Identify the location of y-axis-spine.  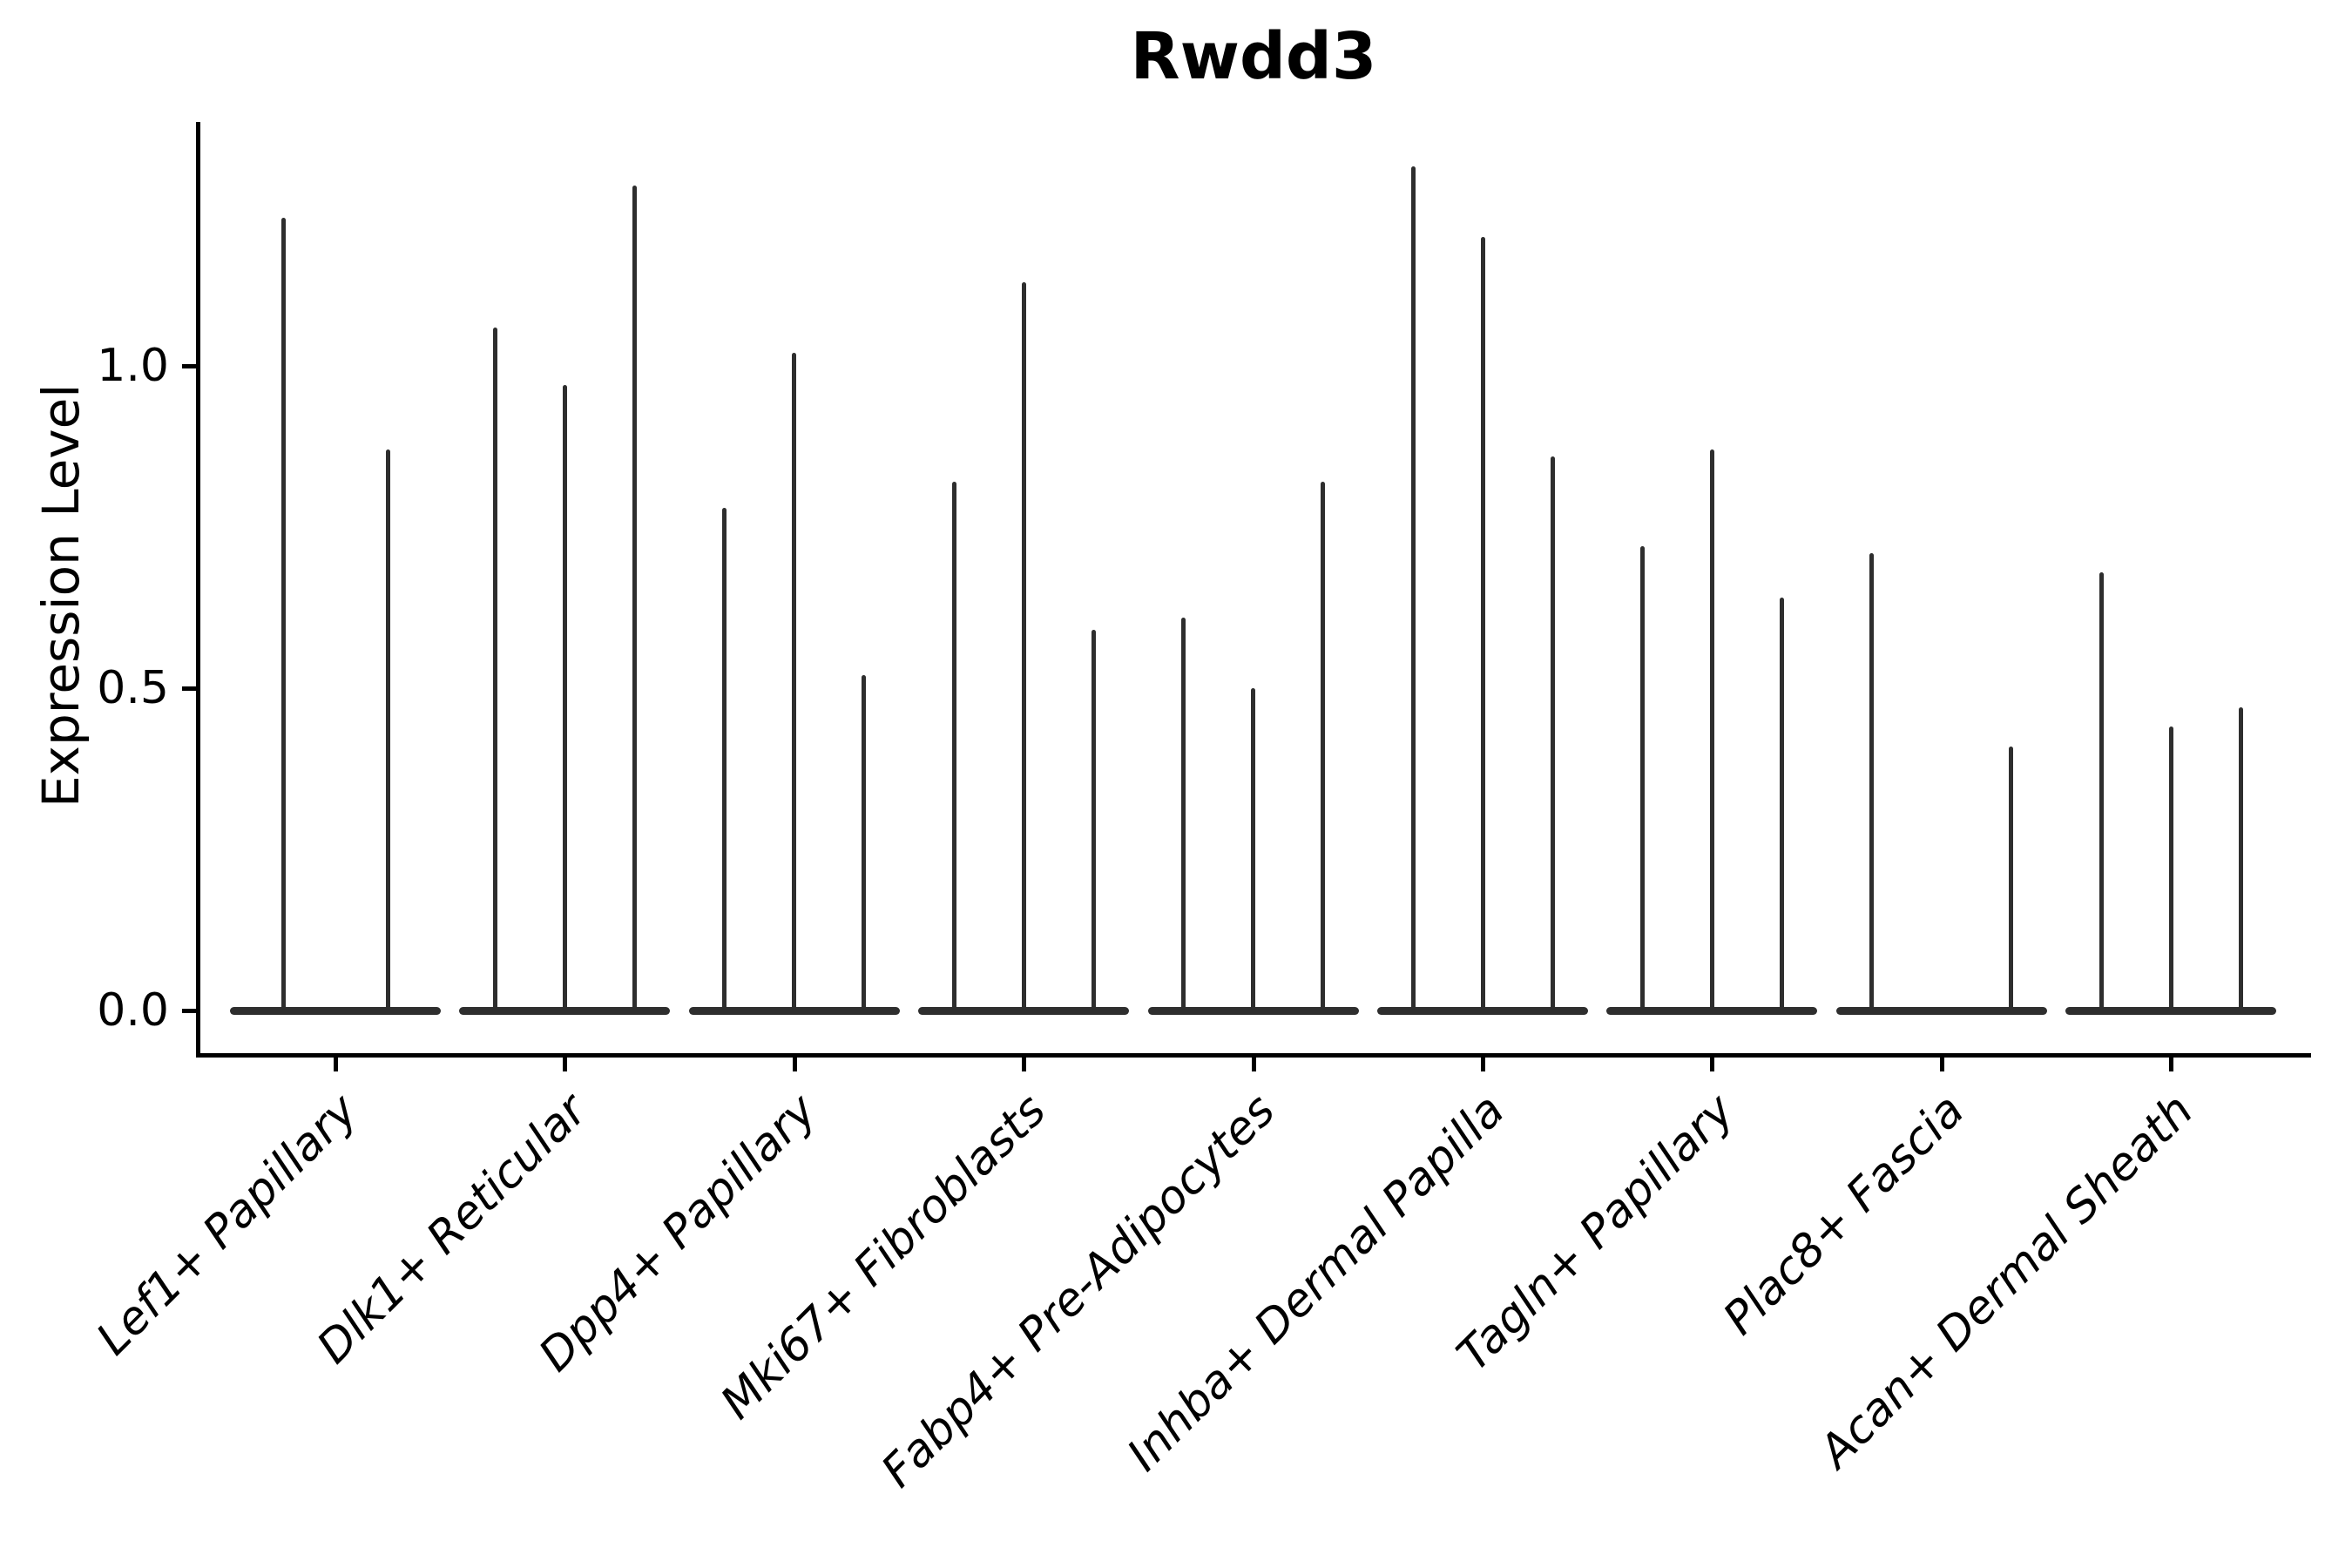
(198, 590).